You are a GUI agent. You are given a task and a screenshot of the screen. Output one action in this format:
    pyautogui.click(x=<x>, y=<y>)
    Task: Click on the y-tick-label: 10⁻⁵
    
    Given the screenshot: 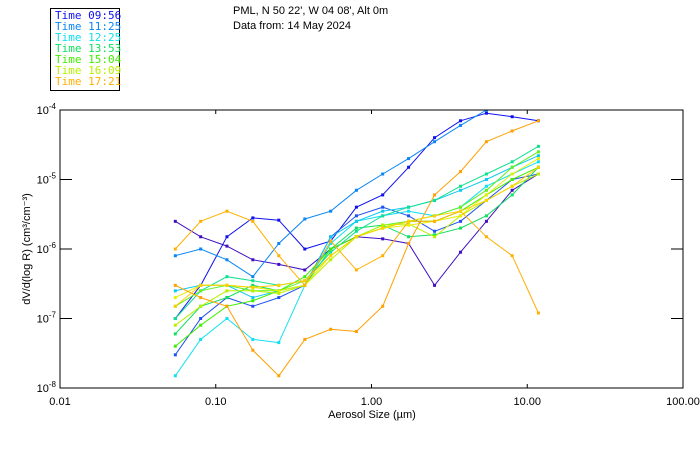 What is the action you would take?
    pyautogui.click(x=47, y=179)
    